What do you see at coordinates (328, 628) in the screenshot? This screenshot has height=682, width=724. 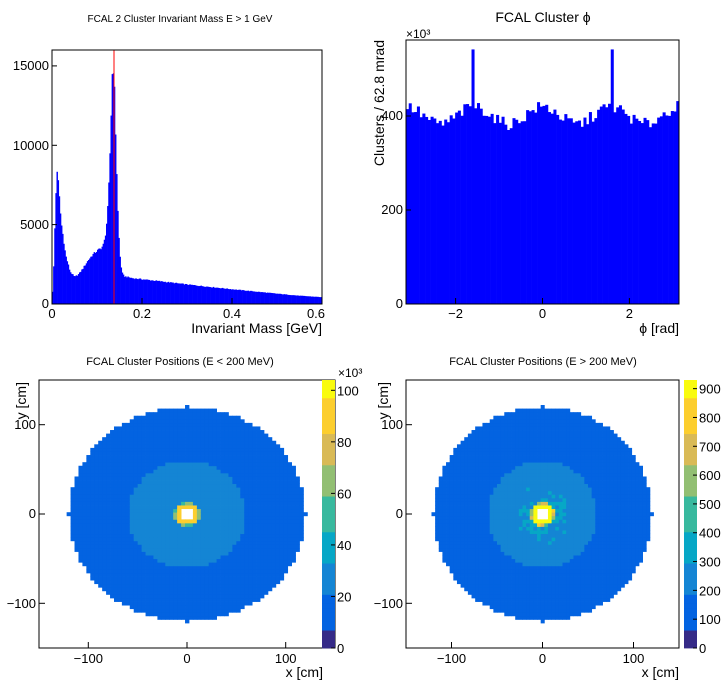 I see `colorbar-segment` at bounding box center [328, 628].